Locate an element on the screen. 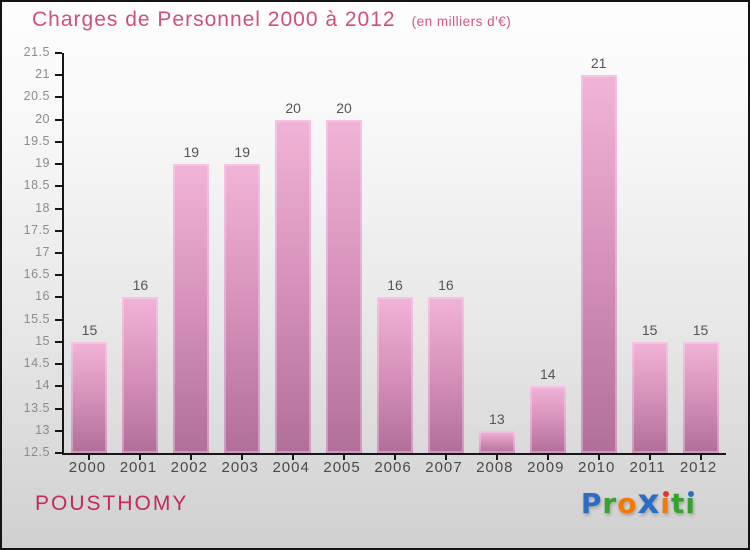 The height and width of the screenshot is (550, 750). bar-2001 is located at coordinates (140, 375).